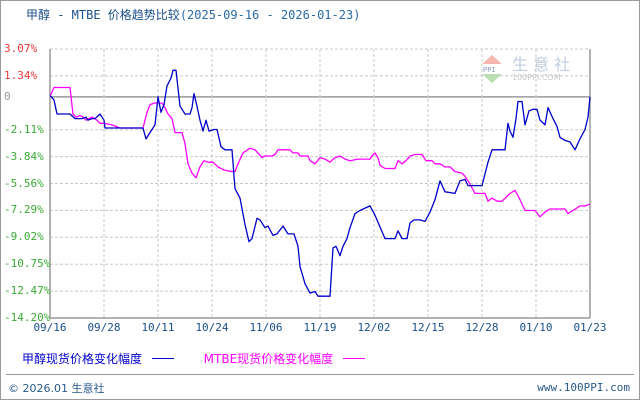 This screenshot has width=640, height=400. Describe the element at coordinates (374, 327) in the screenshot. I see `x-tick-label: 12/02` at that location.